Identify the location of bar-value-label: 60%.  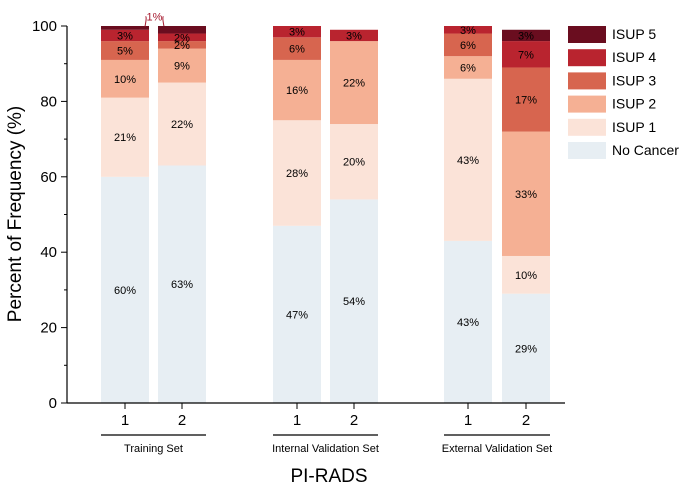
(125, 291).